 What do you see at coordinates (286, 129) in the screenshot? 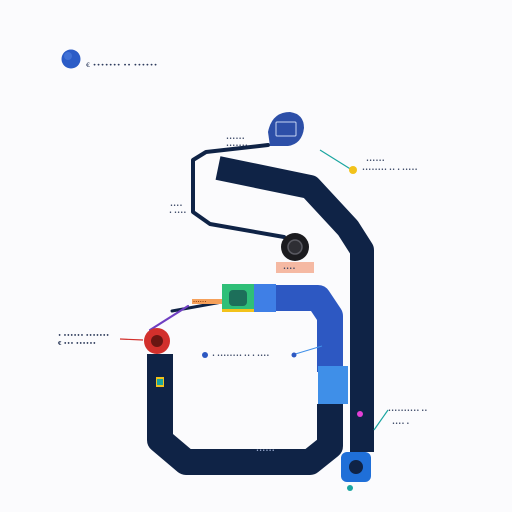
I see `top-node-icon` at bounding box center [286, 129].